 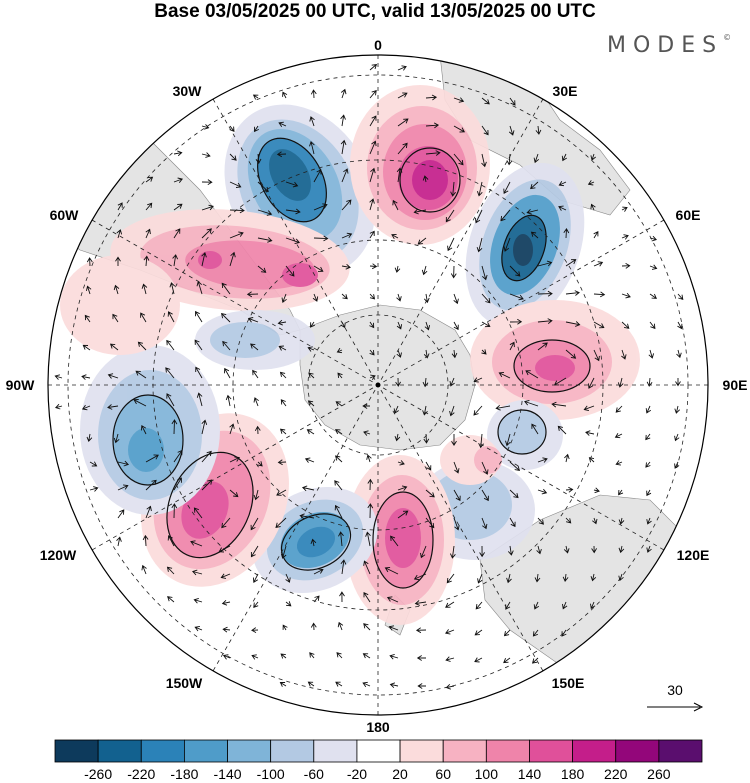 I want to click on reference-vector-head, so click(x=698, y=707).